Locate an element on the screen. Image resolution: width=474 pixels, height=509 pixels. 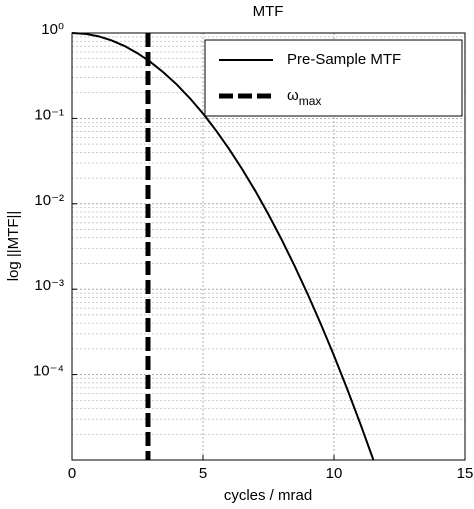
chart-title: MTF is located at coordinates (268, 11).